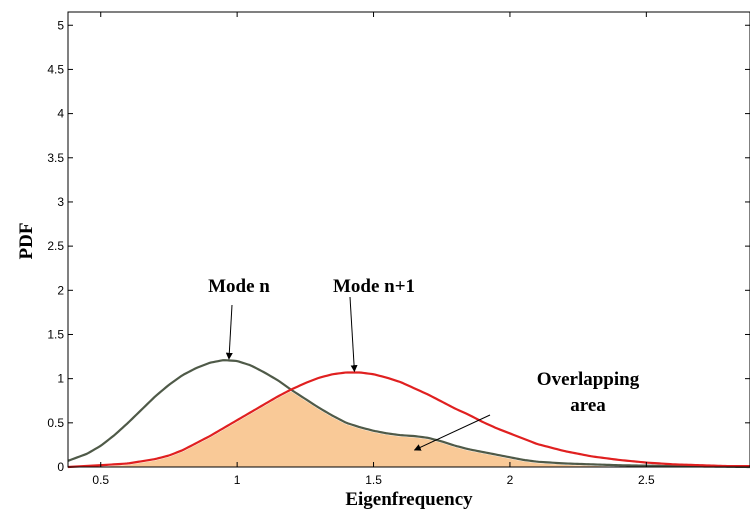  Describe the element at coordinates (55, 246) in the screenshot. I see `y-tick-label: 2.5` at that location.